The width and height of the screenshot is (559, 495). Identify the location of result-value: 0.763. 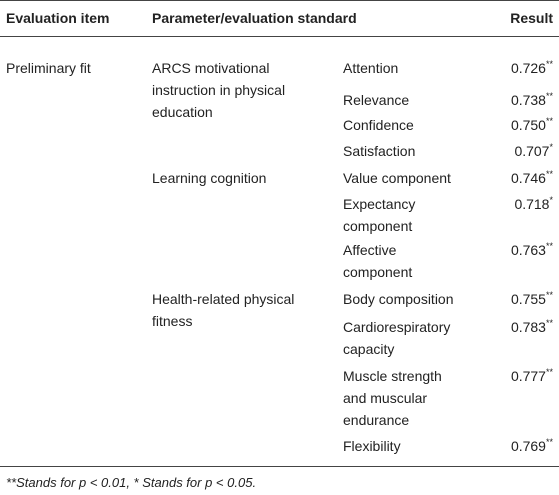
(528, 250).